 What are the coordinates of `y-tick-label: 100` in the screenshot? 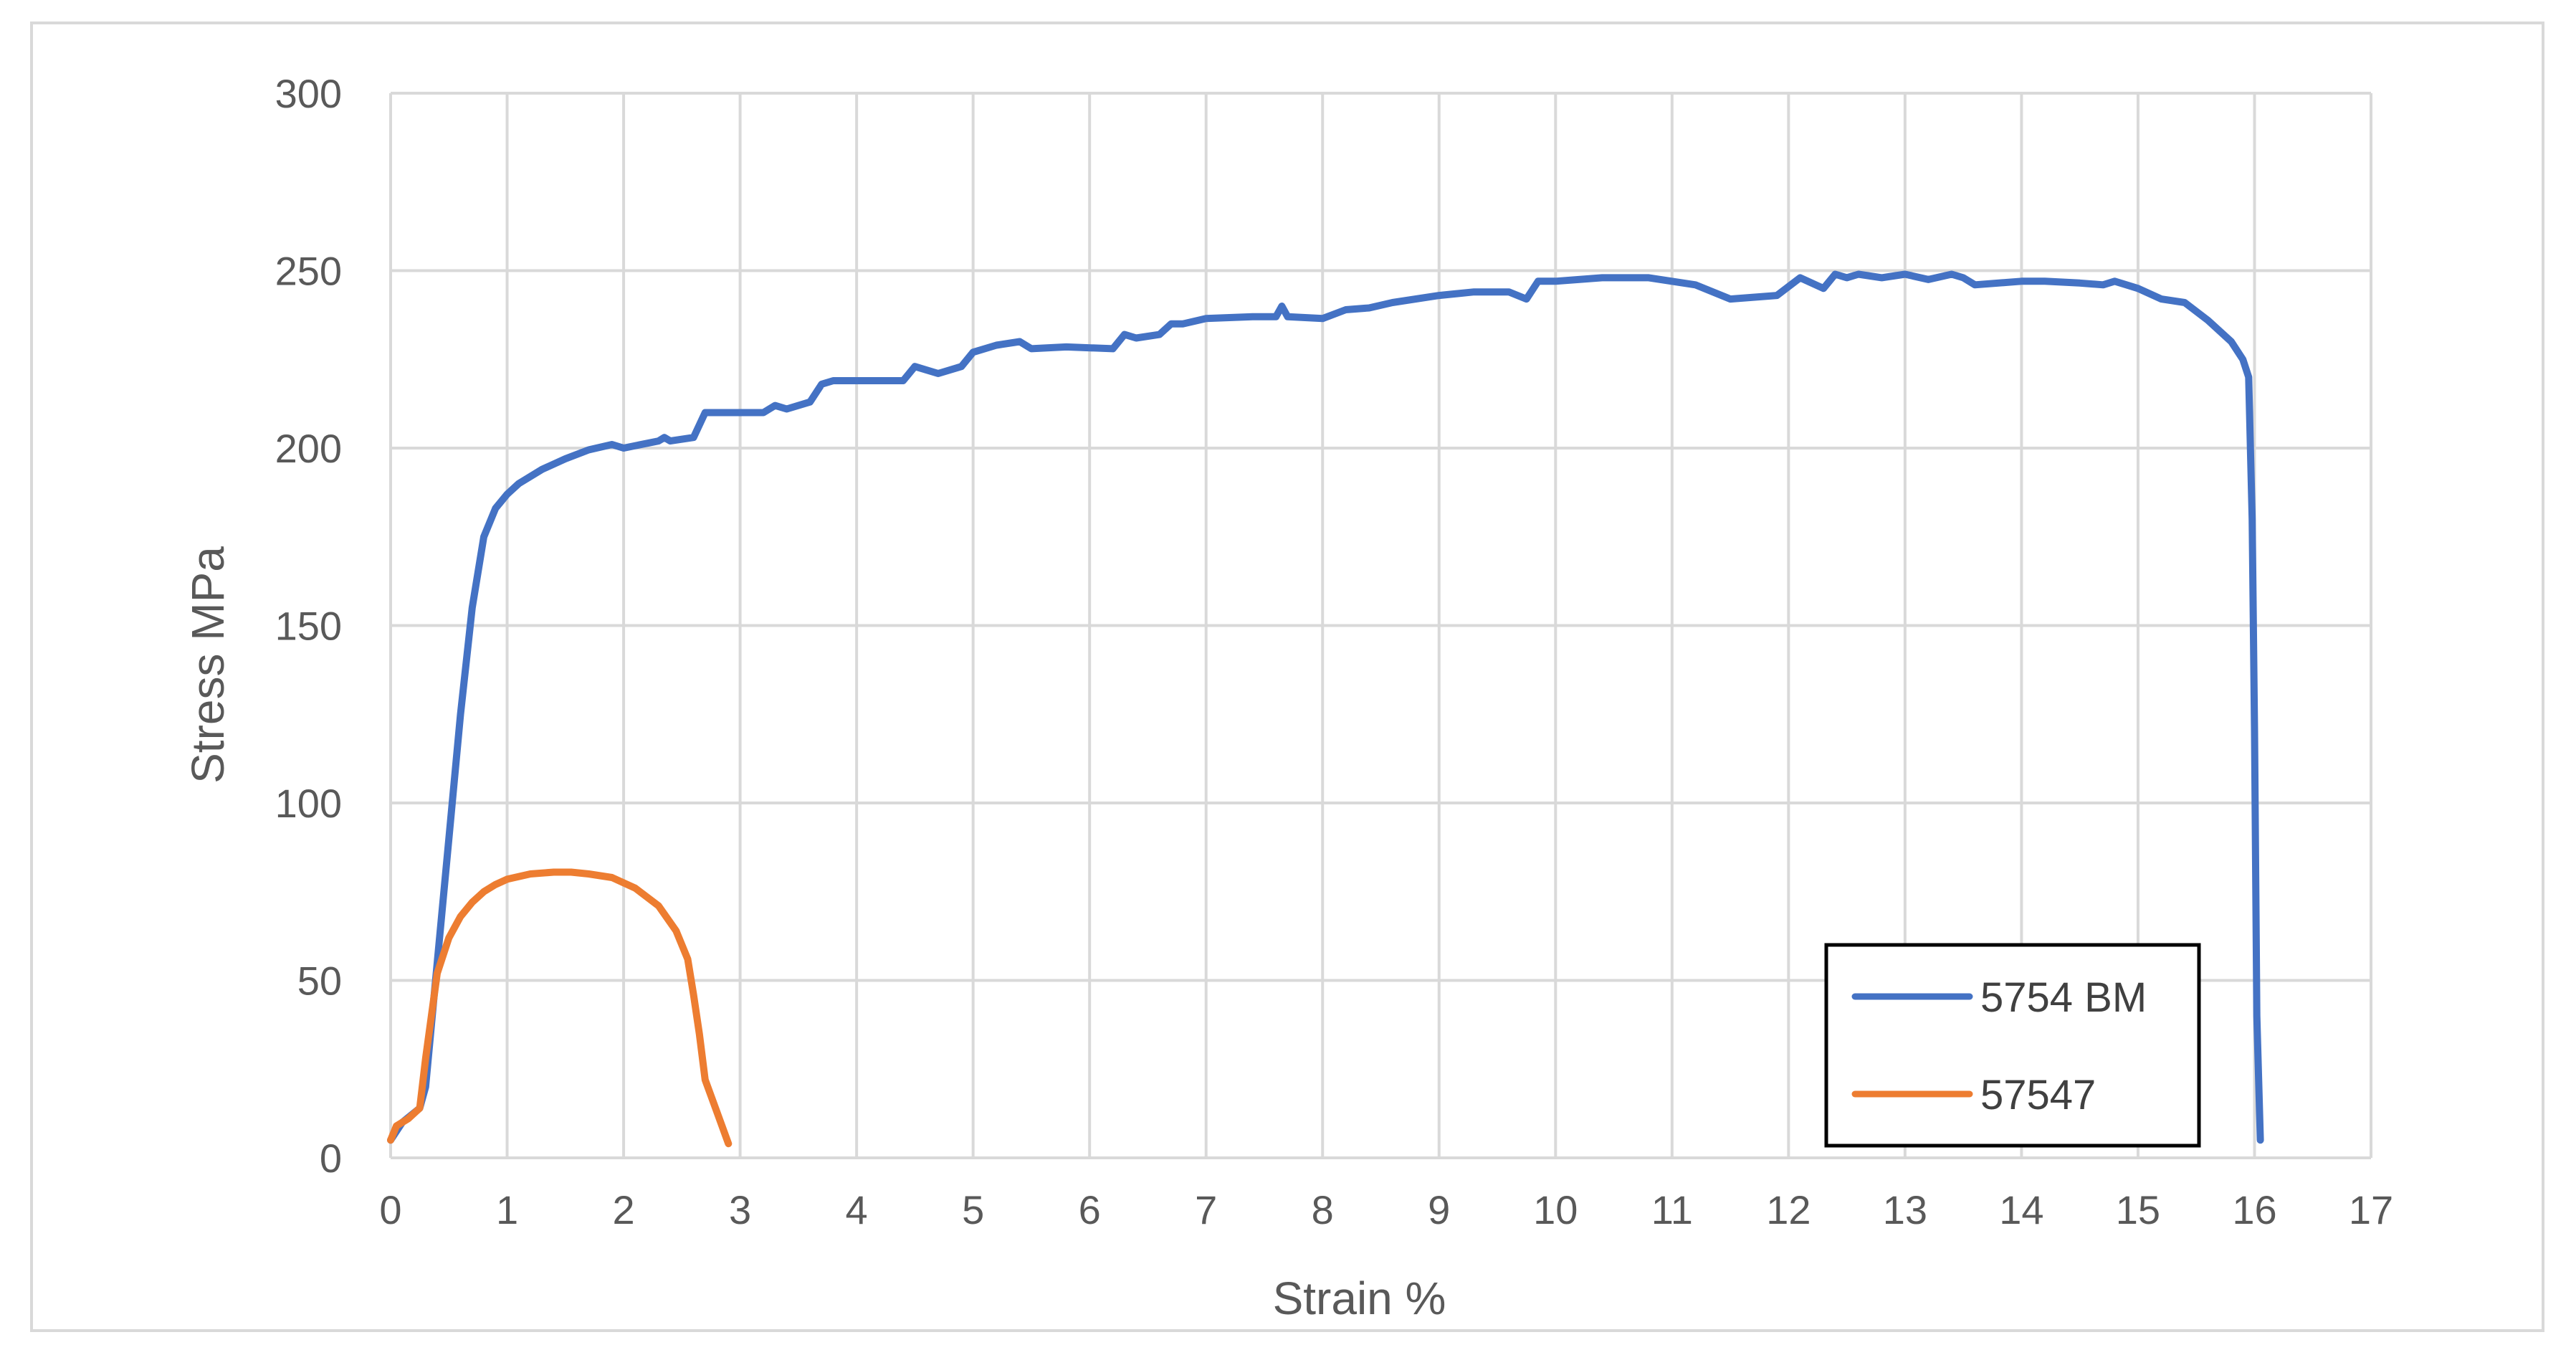 It's located at (308, 803).